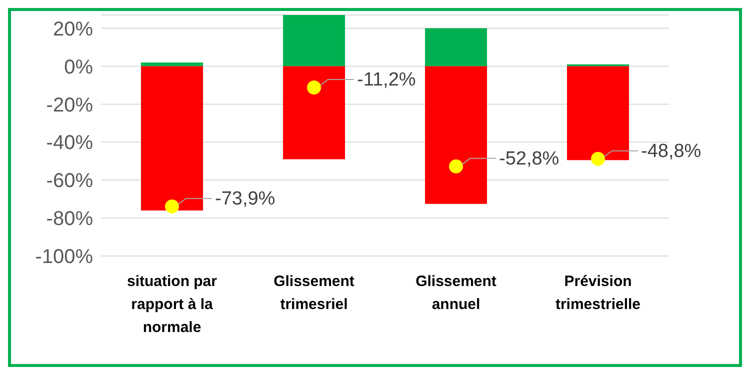  What do you see at coordinates (598, 293) in the screenshot?
I see `x-tick-label: Prévision trimestrielle` at bounding box center [598, 293].